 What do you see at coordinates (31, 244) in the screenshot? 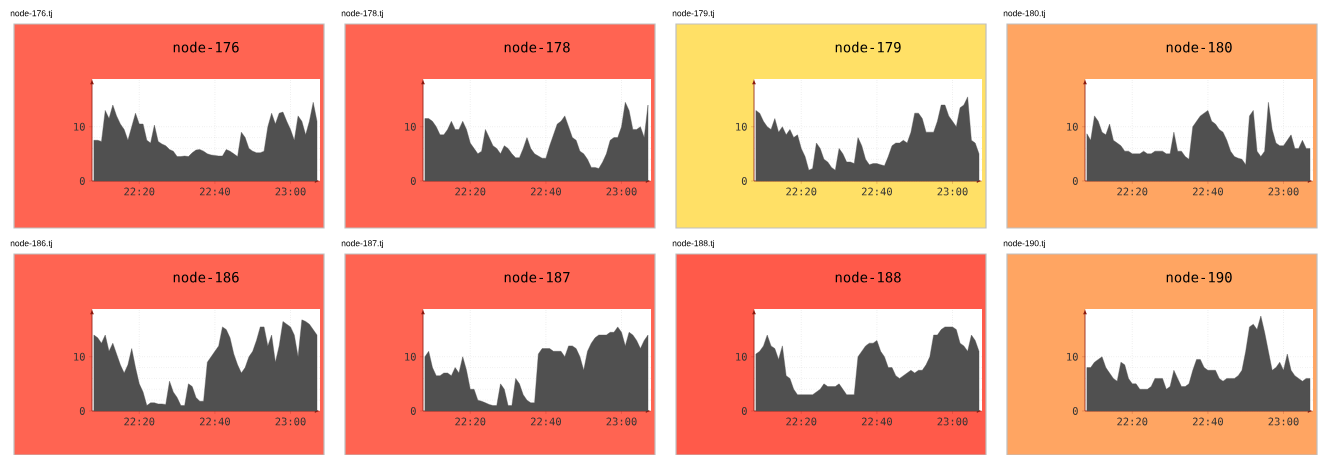
I see `text: node-186.tj` at bounding box center [31, 244].